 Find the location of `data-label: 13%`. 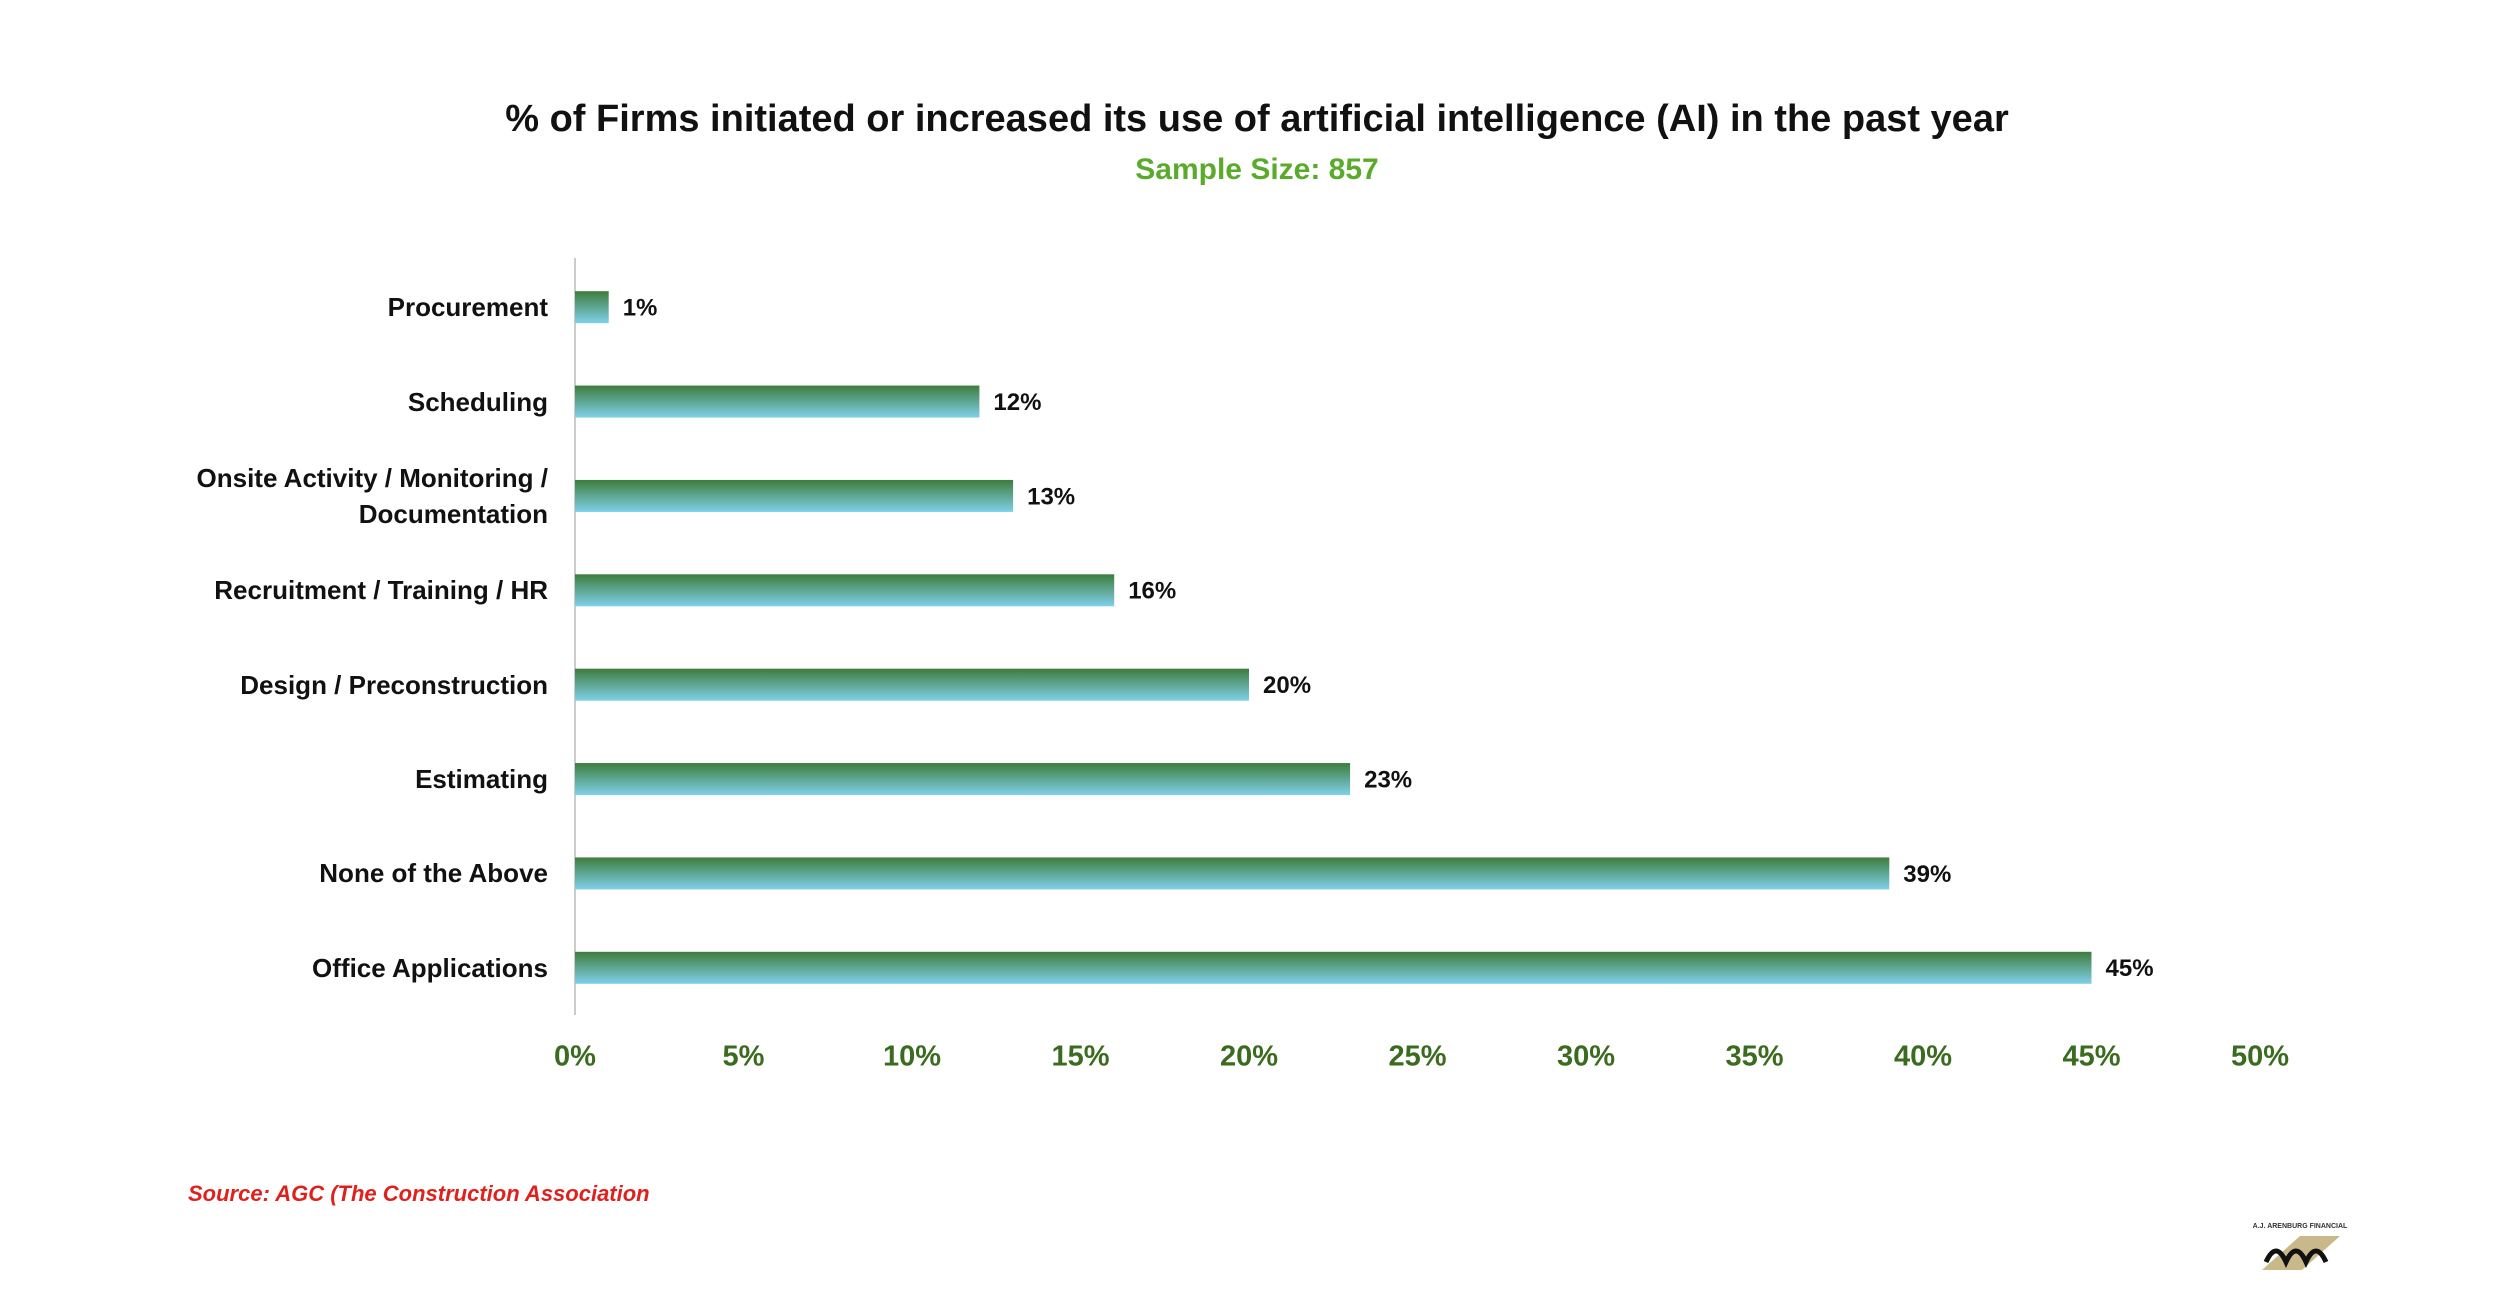

data-label: 13% is located at coordinates (1051, 496).